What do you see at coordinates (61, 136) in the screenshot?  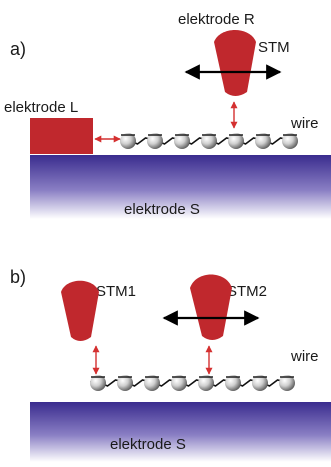 I see `electrode-l-block` at bounding box center [61, 136].